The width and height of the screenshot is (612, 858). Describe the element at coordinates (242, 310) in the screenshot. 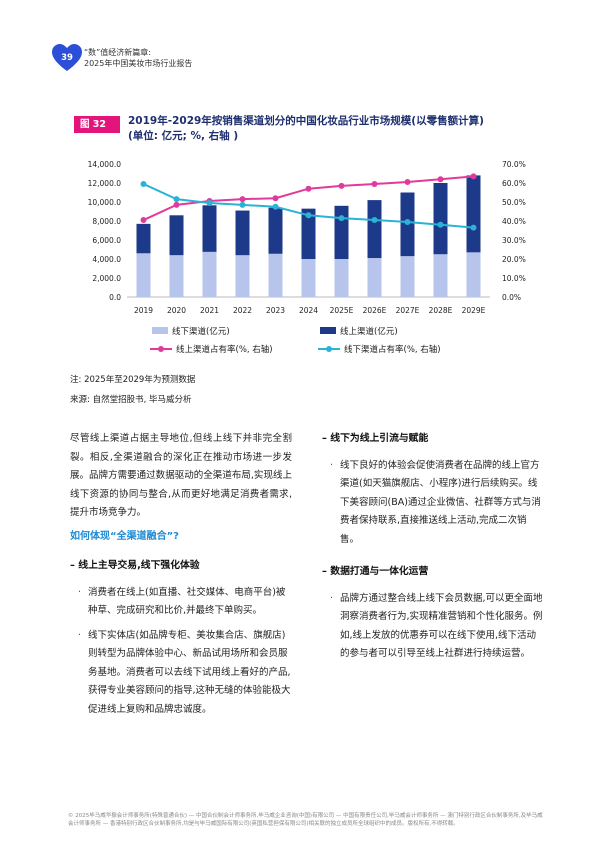

I see `x-tick-label: 2022` at that location.